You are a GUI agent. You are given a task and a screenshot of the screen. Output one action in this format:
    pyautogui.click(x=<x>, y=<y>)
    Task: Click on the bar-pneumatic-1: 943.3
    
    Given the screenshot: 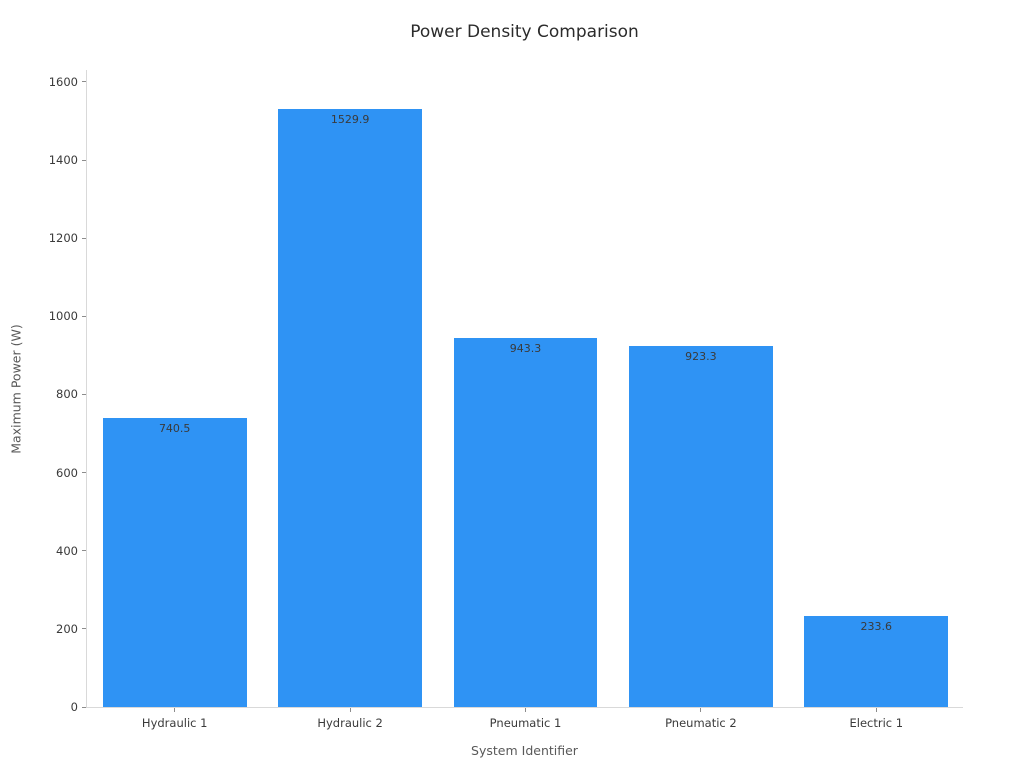 What is the action you would take?
    pyautogui.click(x=525, y=522)
    